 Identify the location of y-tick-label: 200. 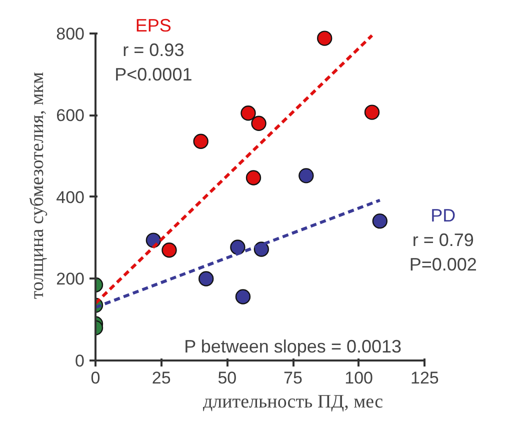
(70, 279).